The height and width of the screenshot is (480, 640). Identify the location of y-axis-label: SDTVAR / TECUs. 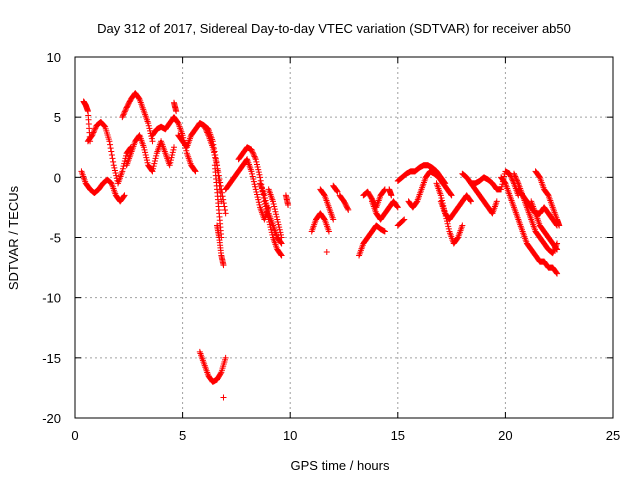
(13, 237).